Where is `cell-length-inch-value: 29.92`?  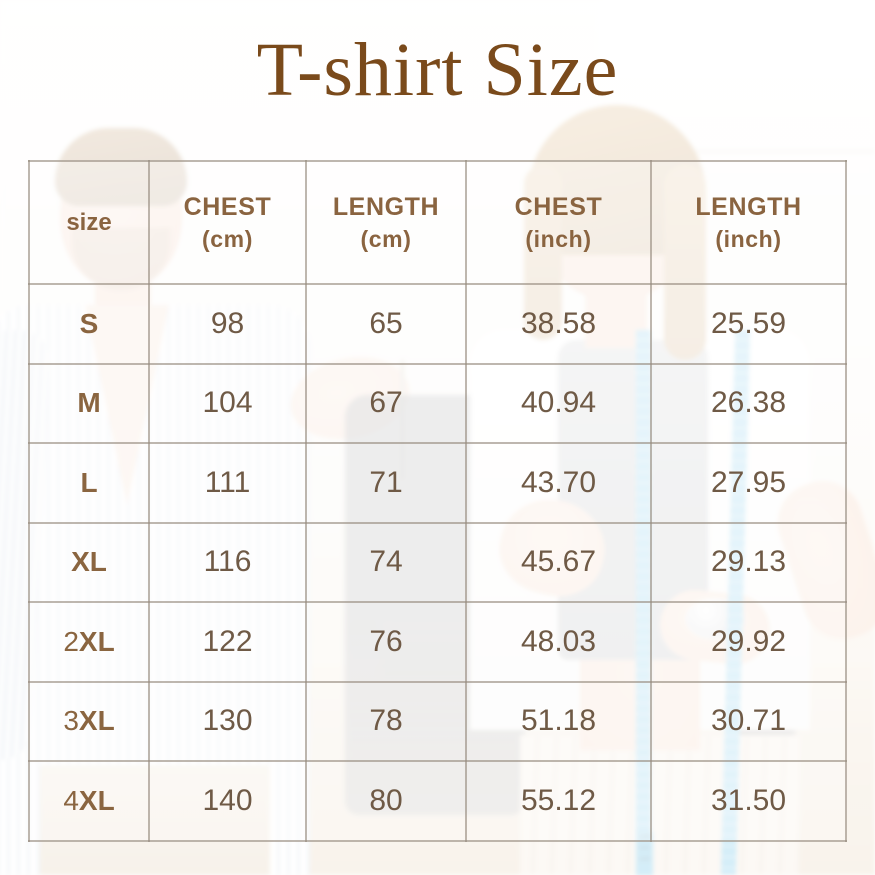
cell-length-inch-value: 29.92 is located at coordinates (748, 641).